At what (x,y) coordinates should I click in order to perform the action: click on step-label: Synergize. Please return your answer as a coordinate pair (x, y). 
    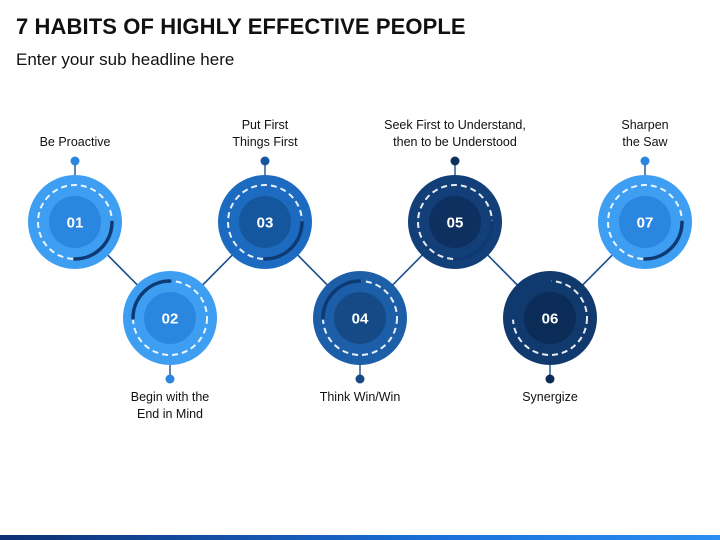
    Looking at the image, I should click on (550, 397).